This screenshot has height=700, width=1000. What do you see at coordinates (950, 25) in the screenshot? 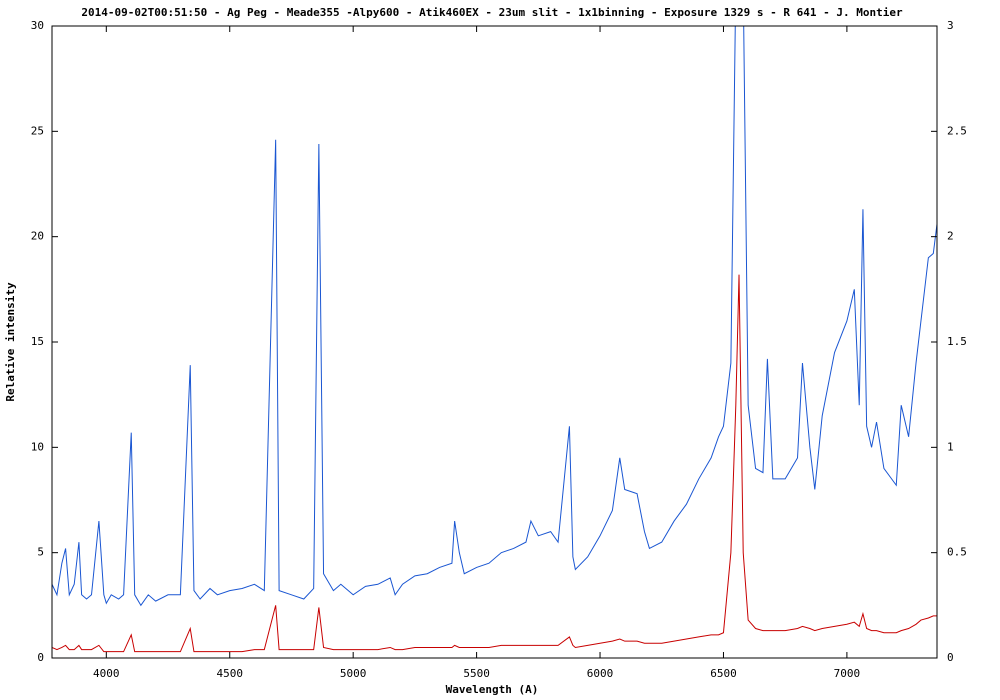
I see `y2-tick-label: 3` at bounding box center [950, 25].